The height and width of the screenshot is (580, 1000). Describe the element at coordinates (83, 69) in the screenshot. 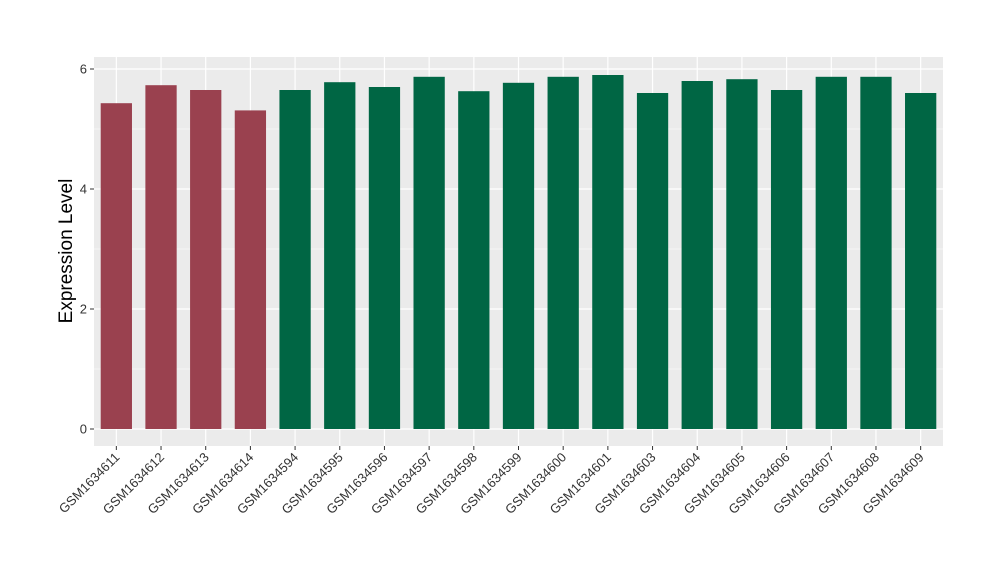

I see `y-tick-label: 6` at that location.